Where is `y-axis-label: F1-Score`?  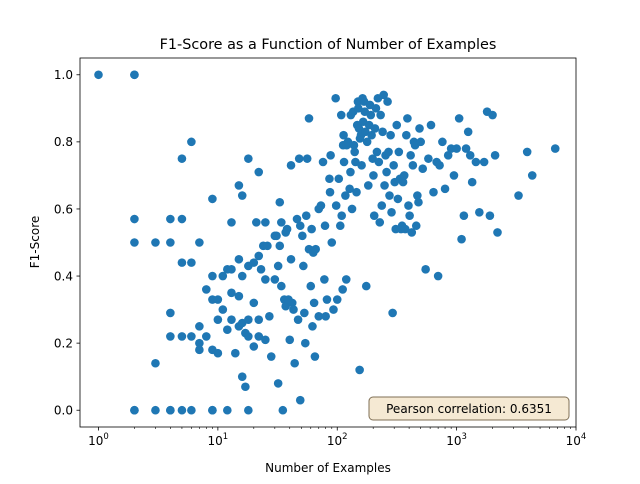
y-axis-label: F1-Score is located at coordinates (35, 242).